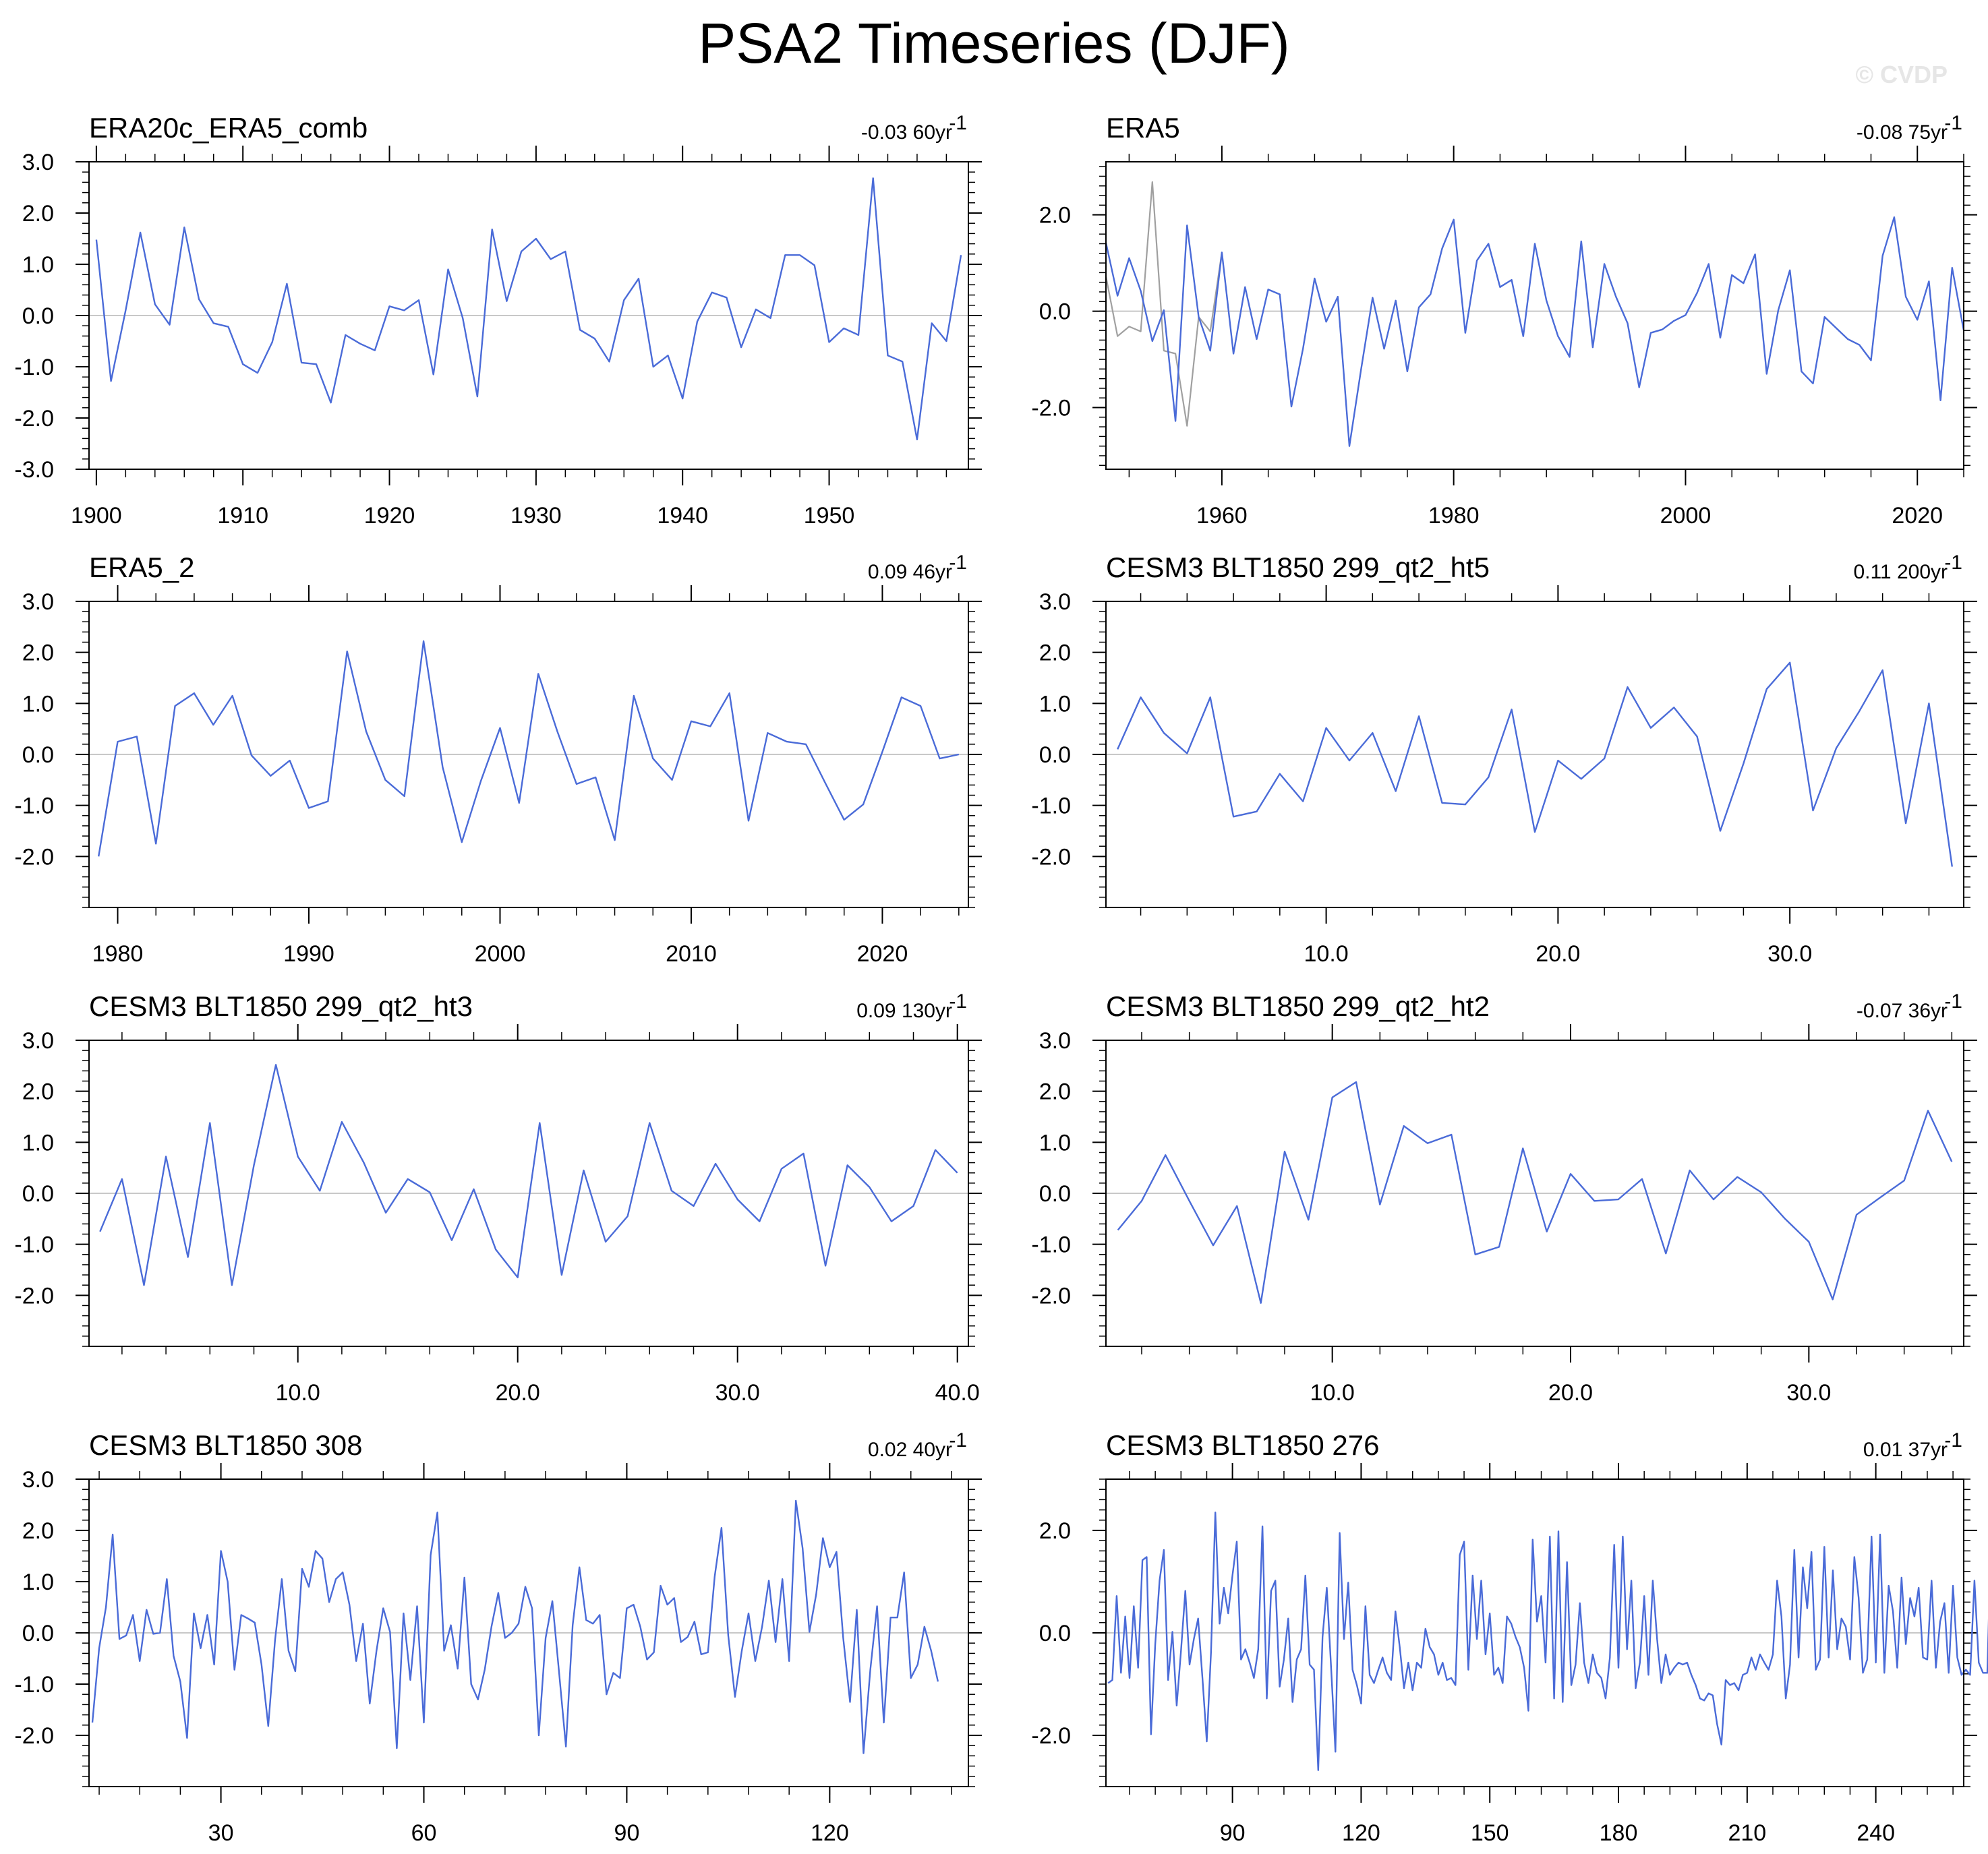 The height and width of the screenshot is (1854, 1988). Describe the element at coordinates (1570, 1393) in the screenshot. I see `x-tick-label: 20.0` at that location.